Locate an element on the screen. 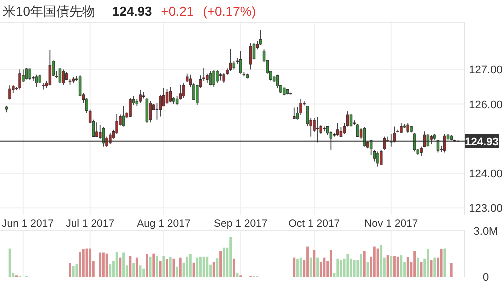  text: 124.93 is located at coordinates (132, 11).